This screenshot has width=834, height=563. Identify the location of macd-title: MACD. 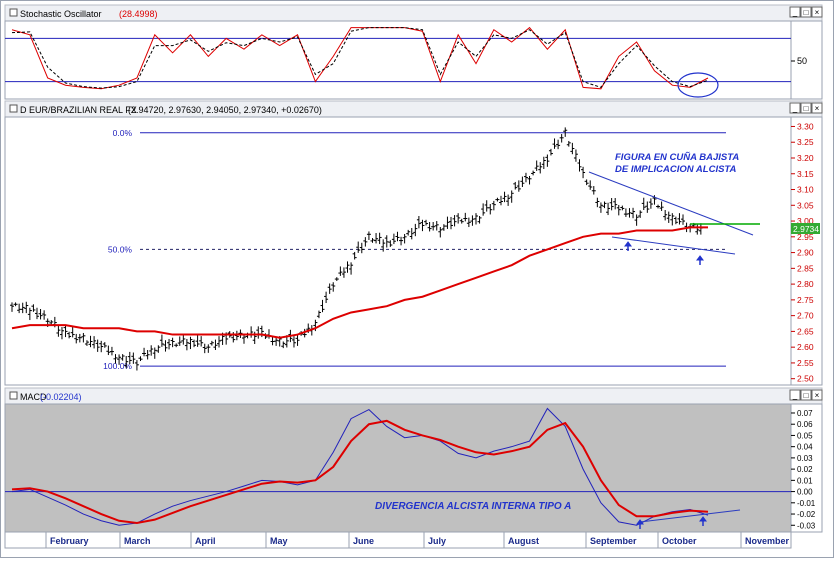
(33, 397).